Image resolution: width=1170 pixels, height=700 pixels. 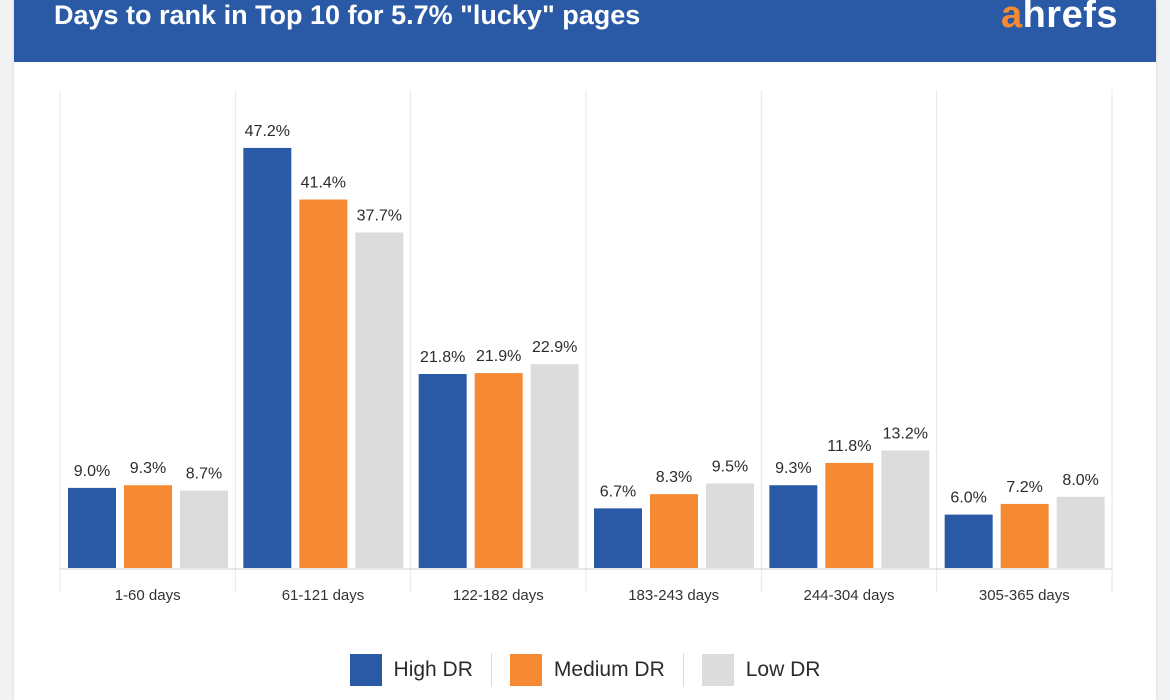 What do you see at coordinates (730, 466) in the screenshot?
I see `data-label: 9.5%` at bounding box center [730, 466].